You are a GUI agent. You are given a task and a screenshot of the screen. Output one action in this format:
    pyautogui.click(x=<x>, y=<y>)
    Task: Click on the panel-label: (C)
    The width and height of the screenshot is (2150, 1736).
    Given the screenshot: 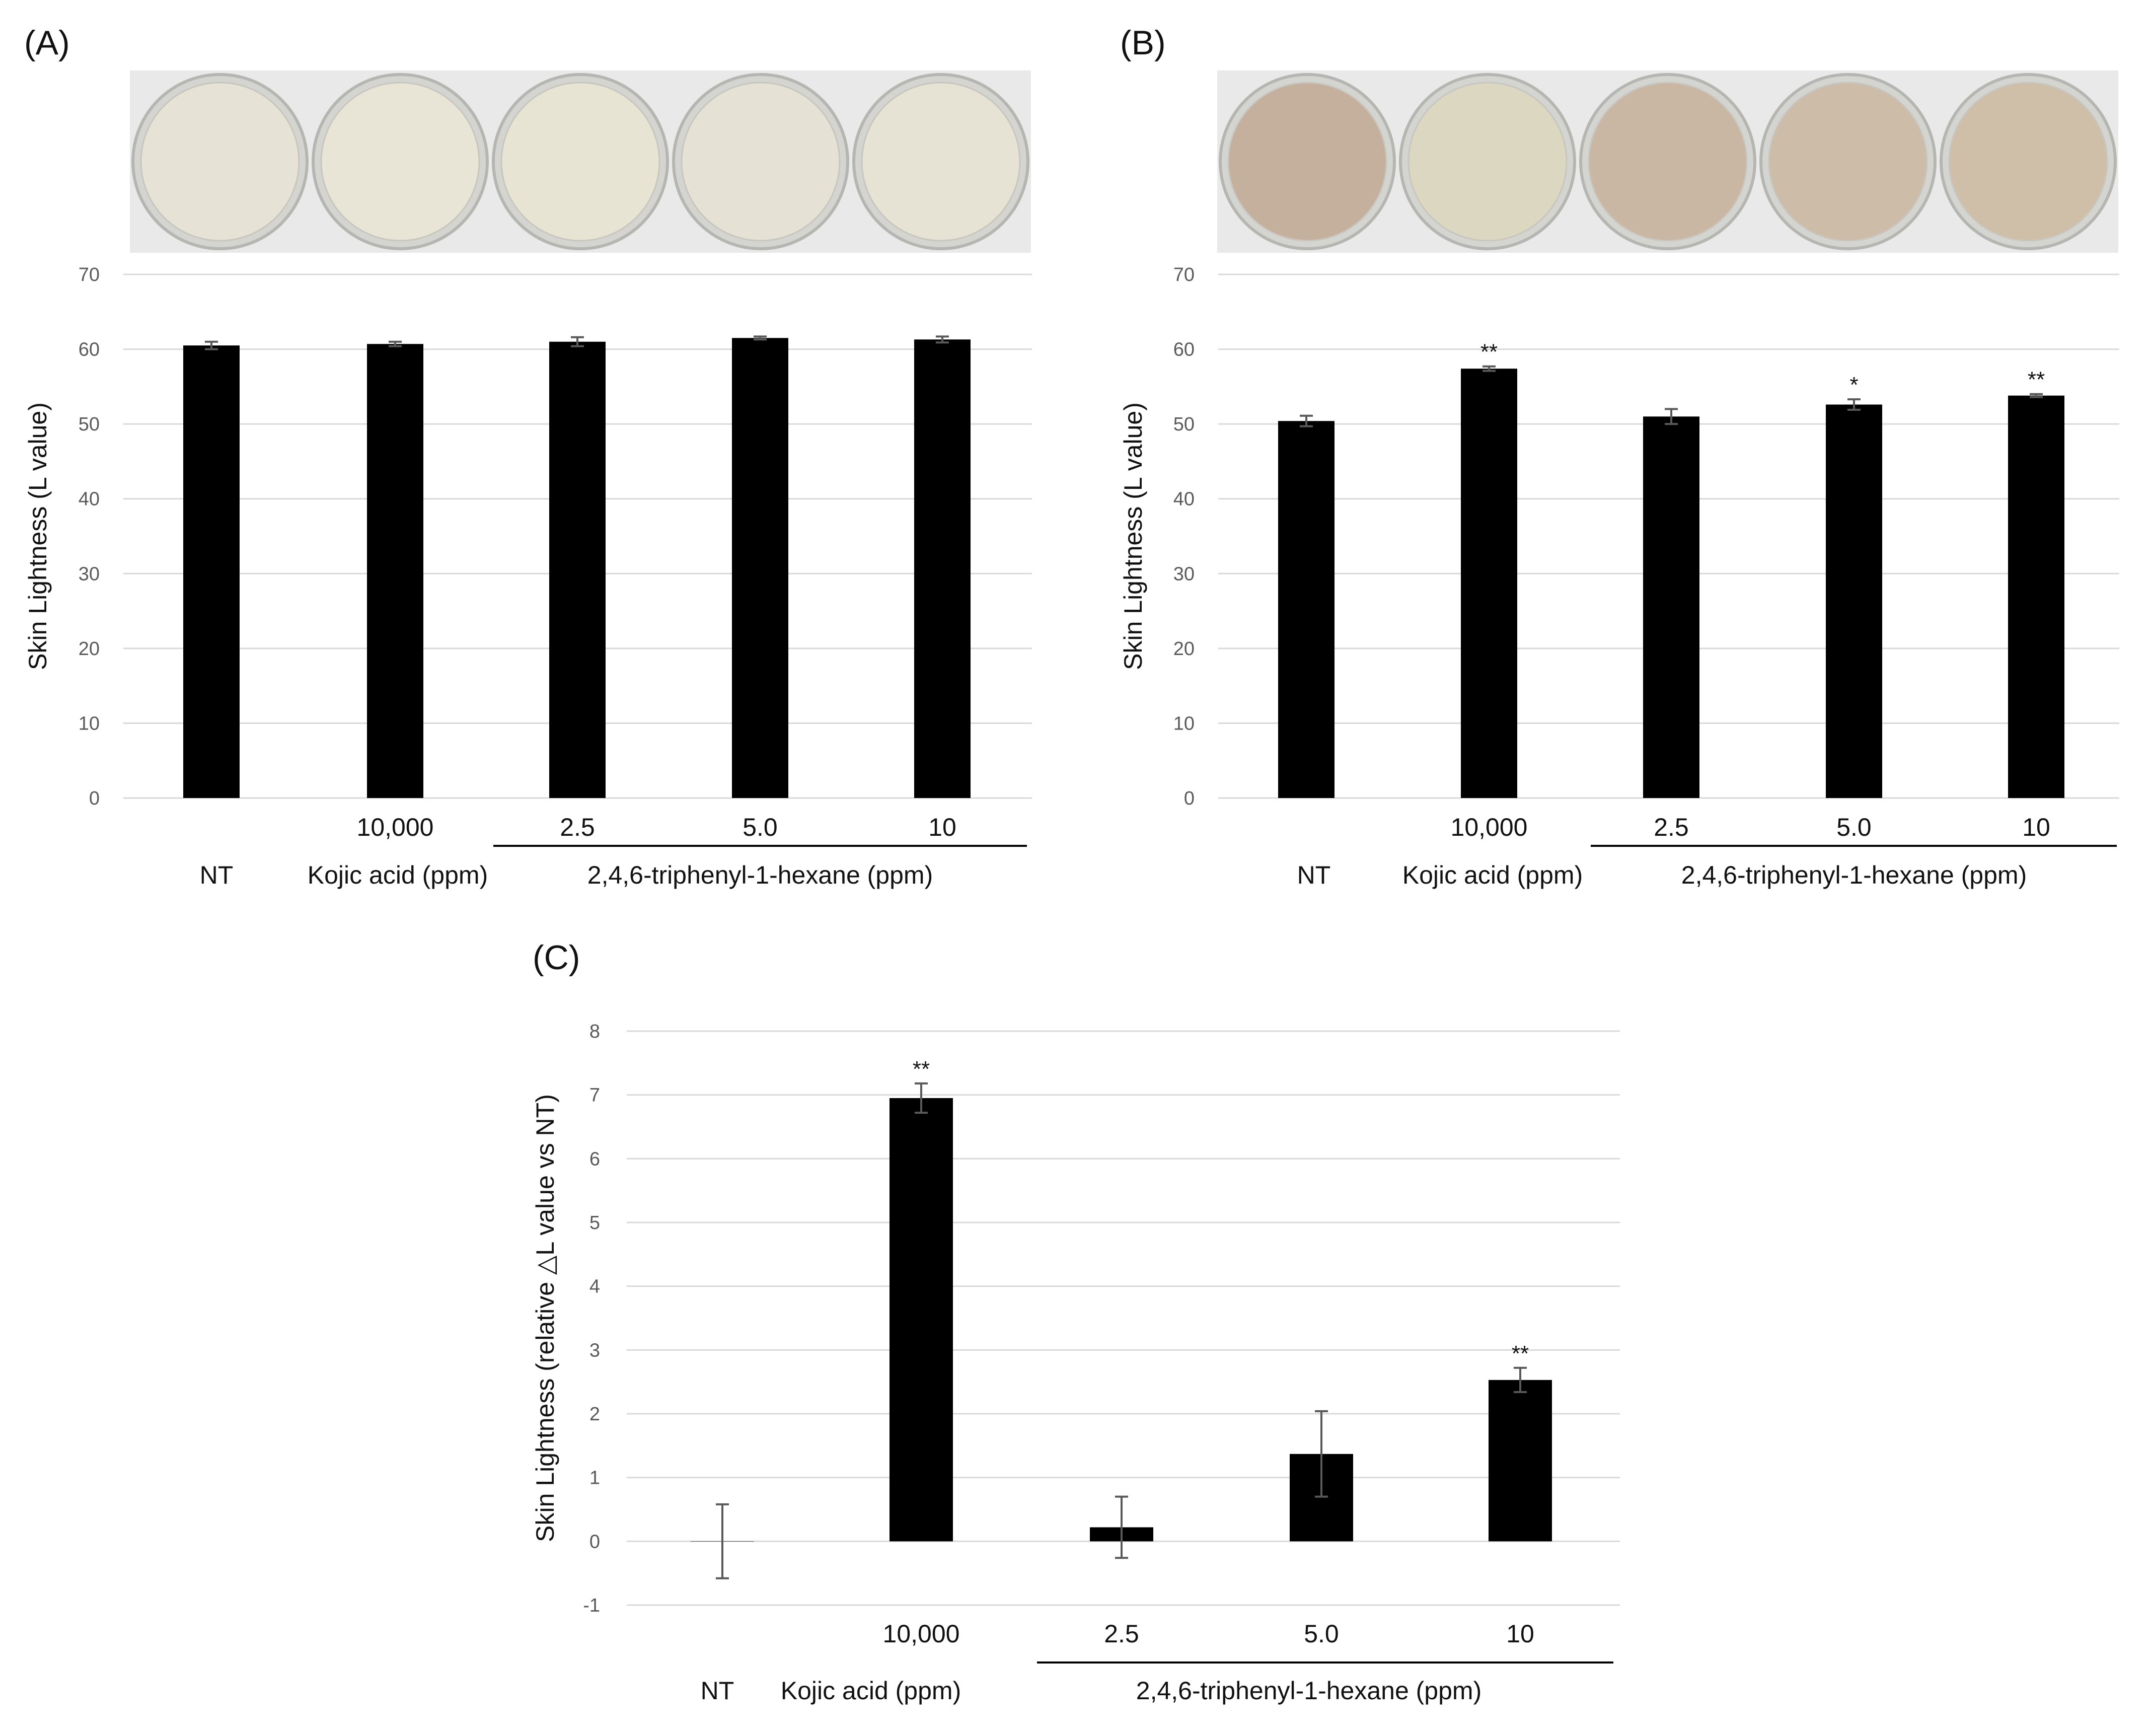 What is the action you would take?
    pyautogui.click(x=556, y=958)
    